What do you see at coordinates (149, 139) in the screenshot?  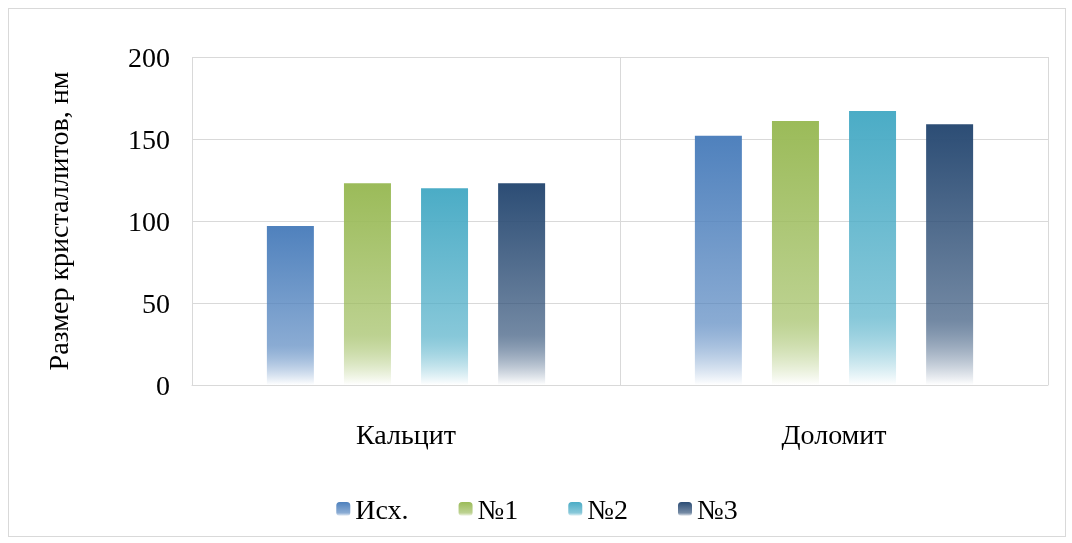 I see `y-tick-label: 150` at bounding box center [149, 139].